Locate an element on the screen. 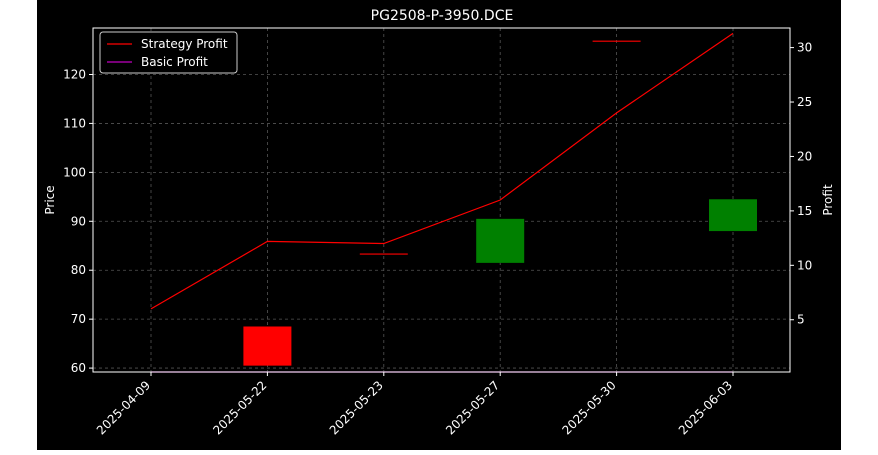 The height and width of the screenshot is (455, 878). x-tick-label: 2025-05-22 is located at coordinates (239, 407).